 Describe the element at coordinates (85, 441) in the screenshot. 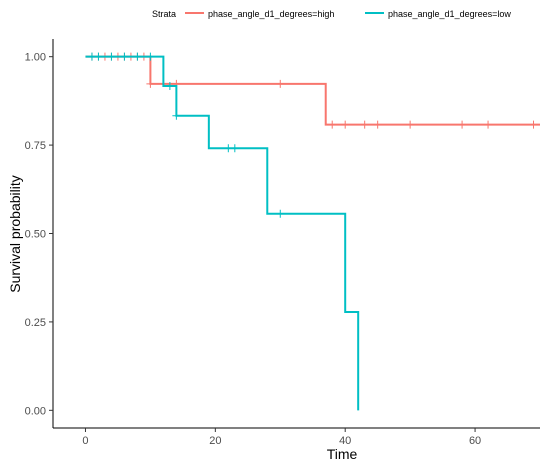

I see `x-tick-label: 0` at that location.